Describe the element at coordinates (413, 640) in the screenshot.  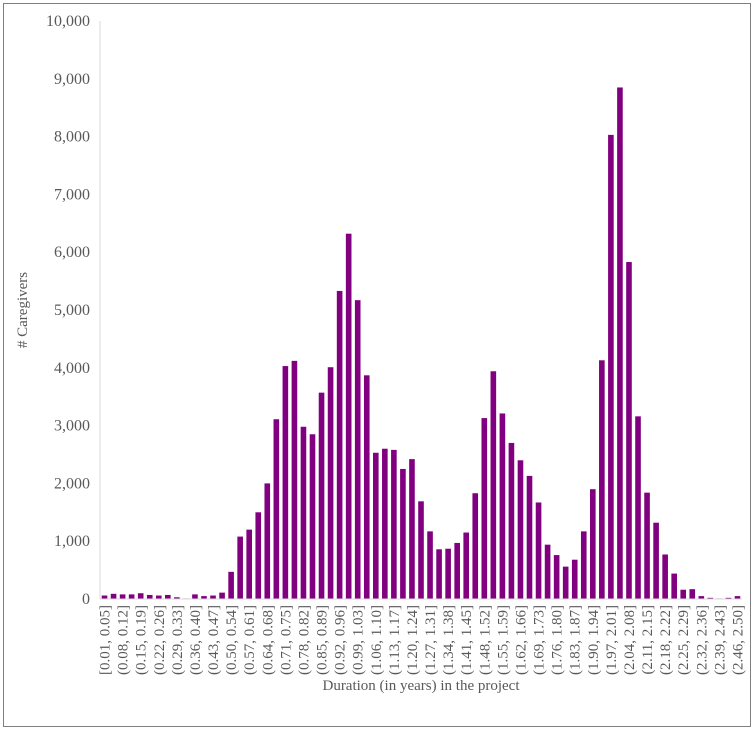
I see `x-tick-label: (1.20, 1.24]` at that location.